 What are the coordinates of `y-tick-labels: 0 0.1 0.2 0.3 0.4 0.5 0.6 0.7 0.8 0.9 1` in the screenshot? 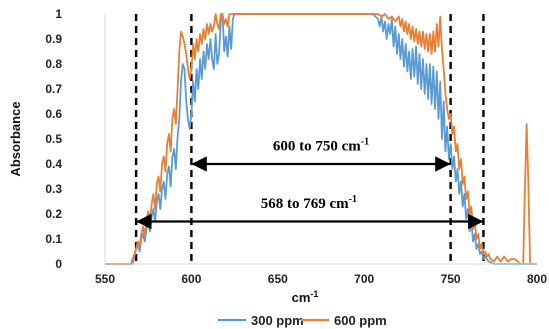 It's located at (53, 139).